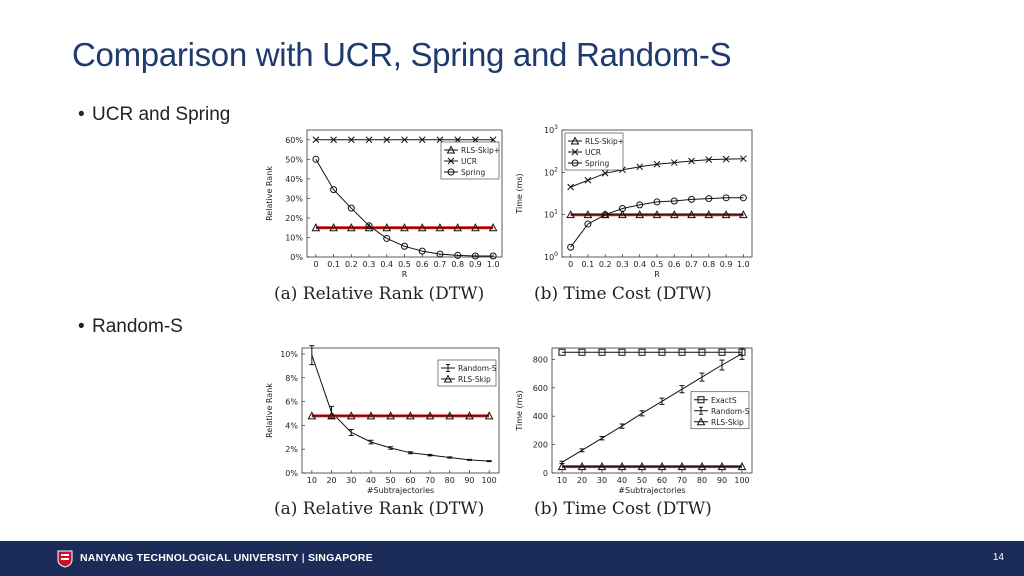 The image size is (1024, 576). I want to click on y-tick-label: 10¹, so click(551, 214).